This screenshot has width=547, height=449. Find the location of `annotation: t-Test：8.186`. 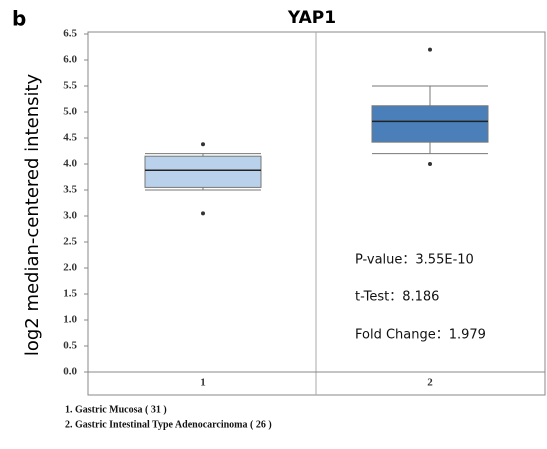

annotation: t-Test：8.186 is located at coordinates (397, 297).